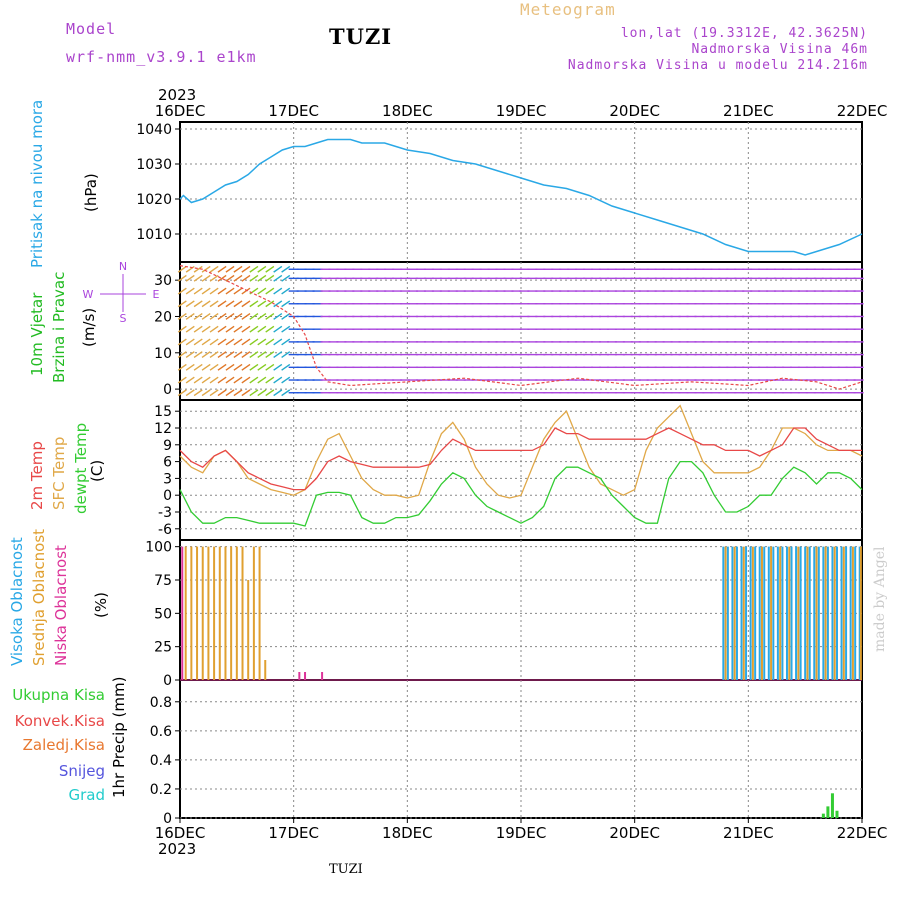 Image resolution: width=900 pixels, height=900 pixels. Describe the element at coordinates (520, 459) in the screenshot. I see `t2m-line` at that location.